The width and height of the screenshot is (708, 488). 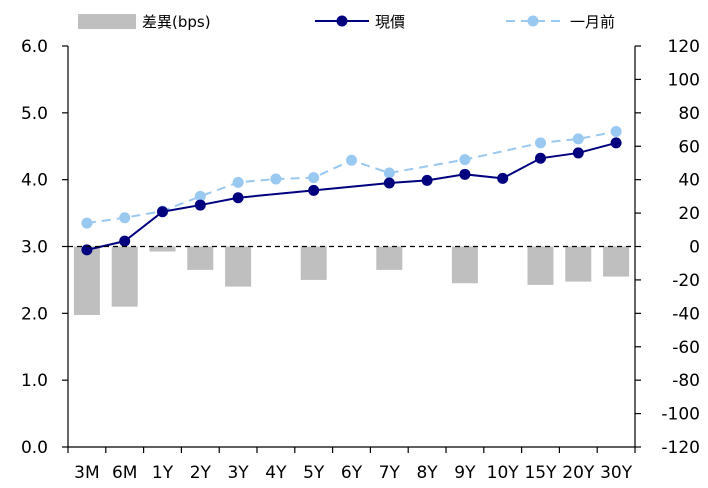 What do you see at coordinates (390, 22) in the screenshot?
I see `legend-label: 現價` at bounding box center [390, 22].